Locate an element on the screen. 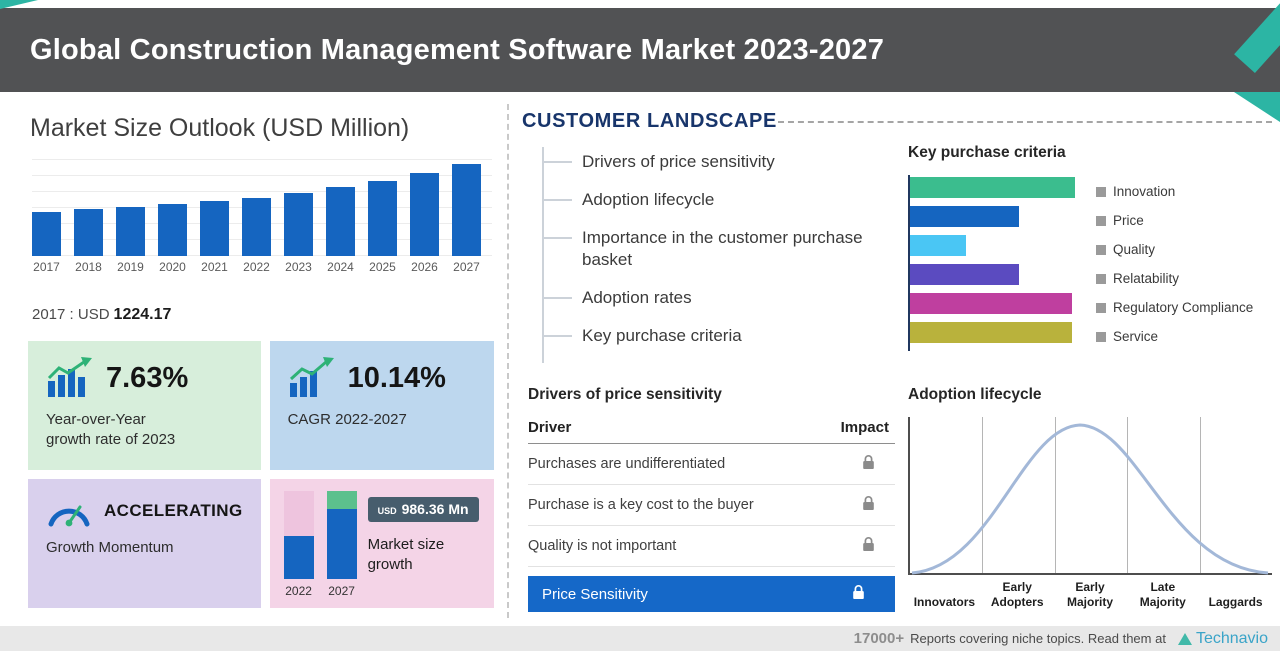 Image resolution: width=1280 pixels, height=670 pixels. badge-value: 986.36 Mn is located at coordinates (435, 509).